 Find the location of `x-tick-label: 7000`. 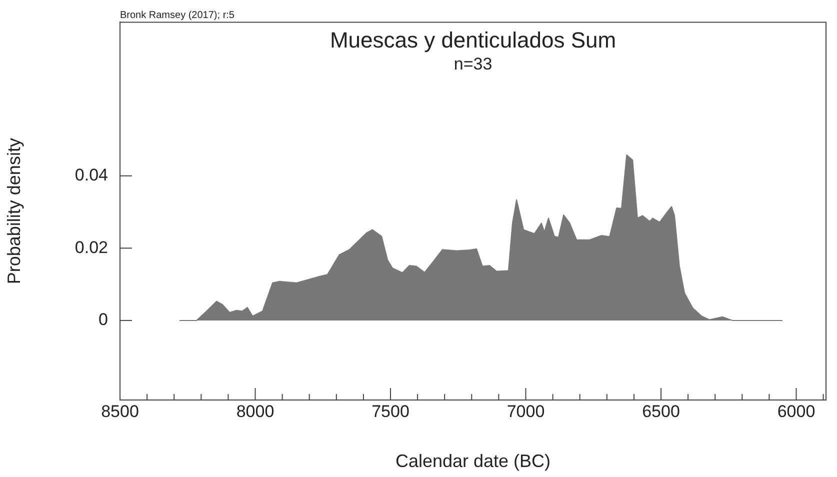

x-tick-label: 7000 is located at coordinates (525, 411).